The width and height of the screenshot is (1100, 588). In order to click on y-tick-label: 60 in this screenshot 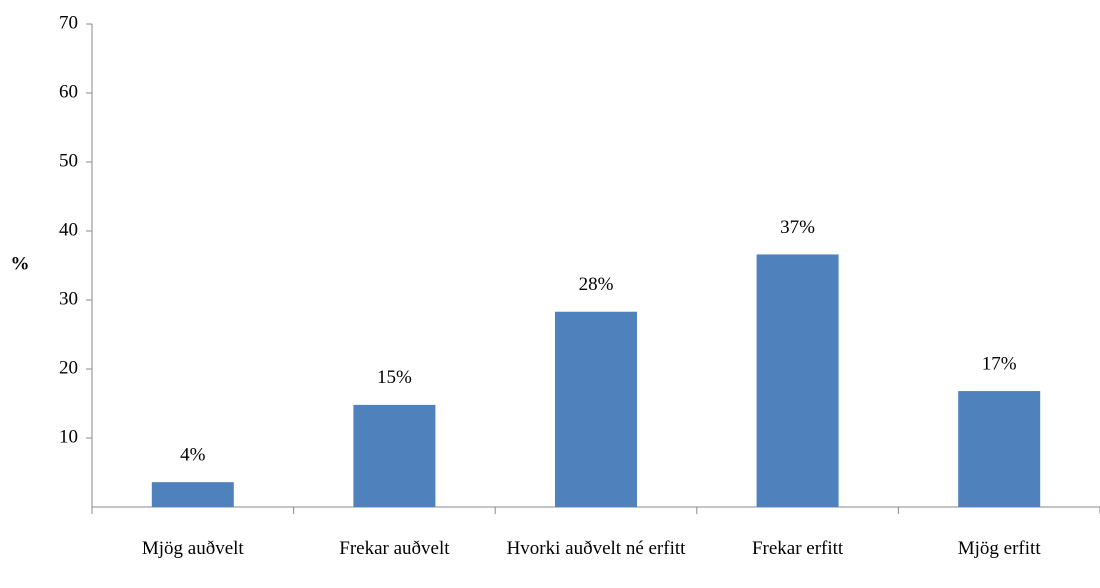, I will do `click(68, 91)`.